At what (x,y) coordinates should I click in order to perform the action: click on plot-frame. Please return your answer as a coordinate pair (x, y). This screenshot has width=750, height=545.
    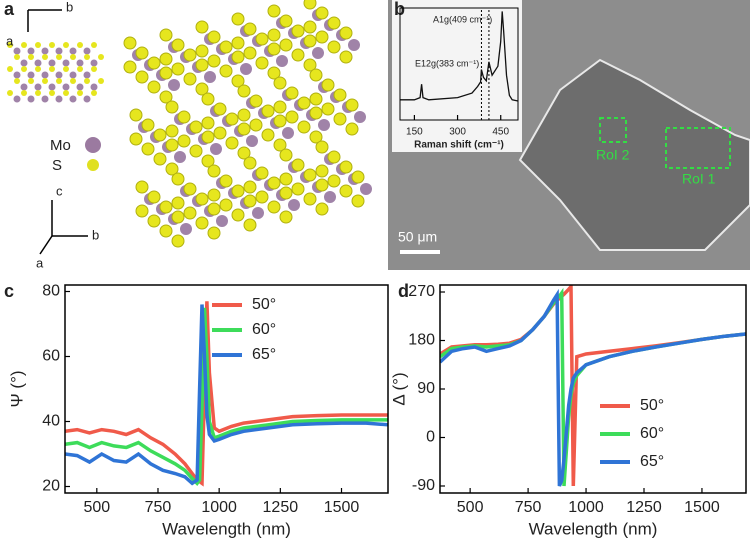
    Looking at the image, I should click on (459, 64).